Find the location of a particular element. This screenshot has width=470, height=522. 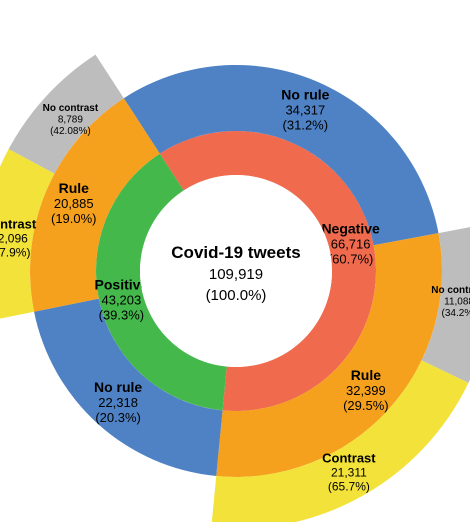

label-positive-name: Positive is located at coordinates (122, 284).